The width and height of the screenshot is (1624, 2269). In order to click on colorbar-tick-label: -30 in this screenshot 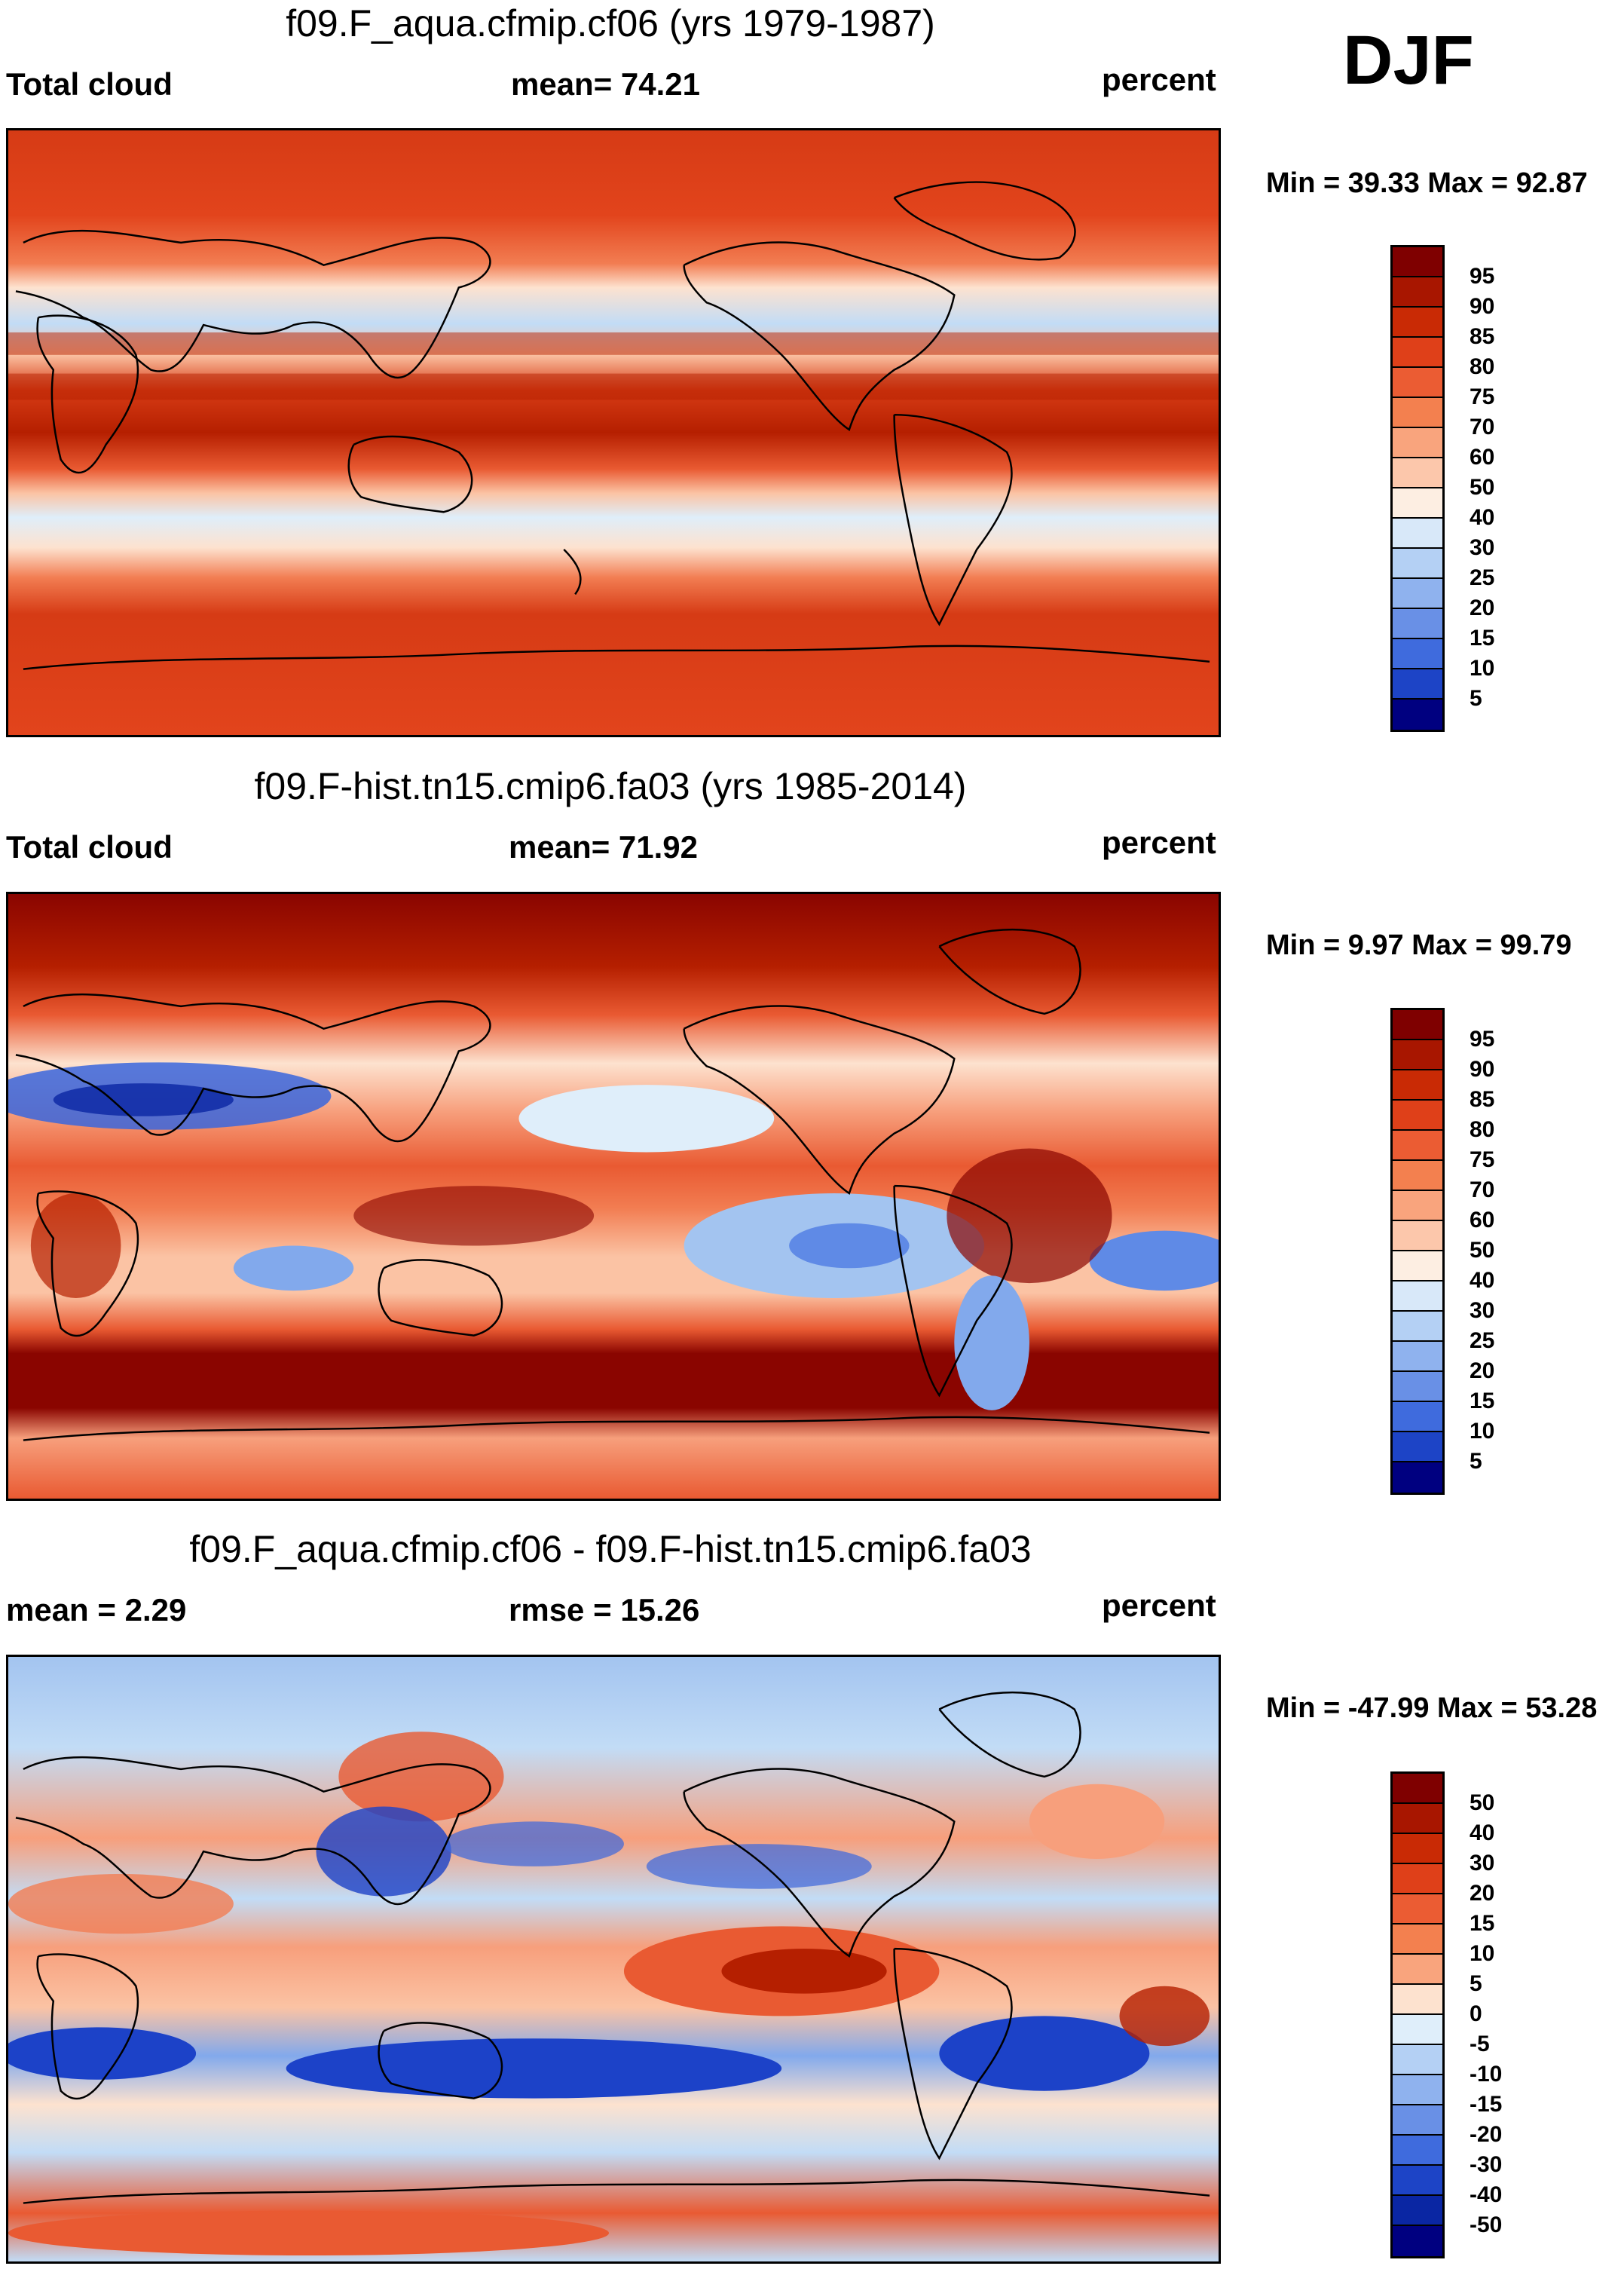, I will do `click(1486, 2164)`.